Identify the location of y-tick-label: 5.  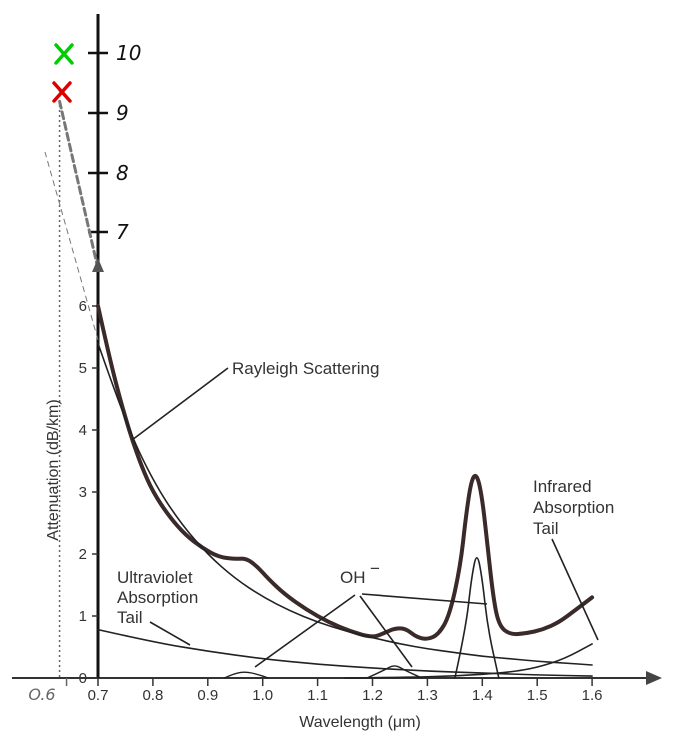
(83, 368).